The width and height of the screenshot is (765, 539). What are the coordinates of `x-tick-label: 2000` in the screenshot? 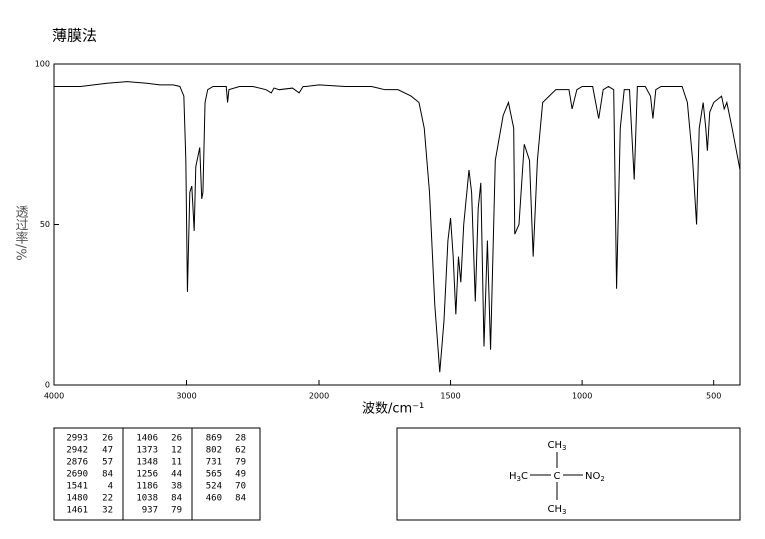 It's located at (319, 396).